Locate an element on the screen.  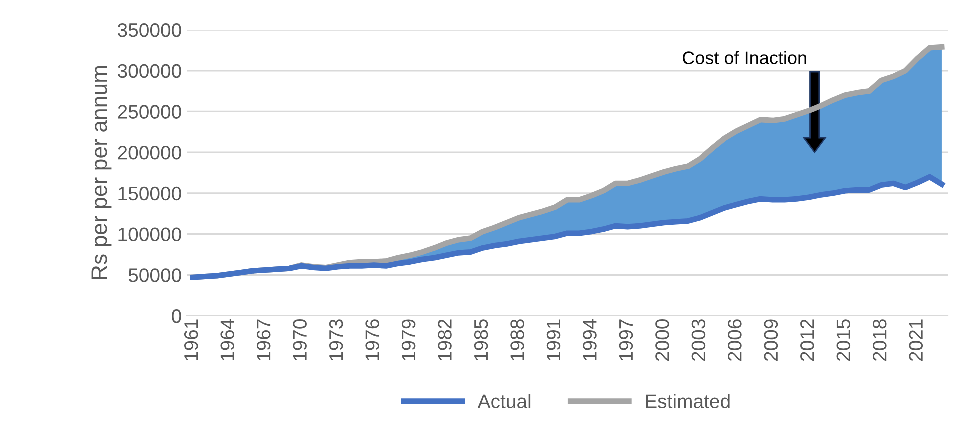
x-tick-label: 1991 is located at coordinates (553, 340).